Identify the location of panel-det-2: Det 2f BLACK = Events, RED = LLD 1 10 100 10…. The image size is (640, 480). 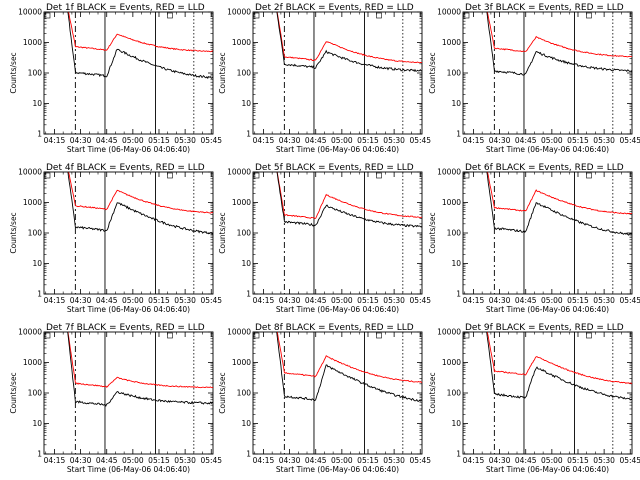
(324, 78).